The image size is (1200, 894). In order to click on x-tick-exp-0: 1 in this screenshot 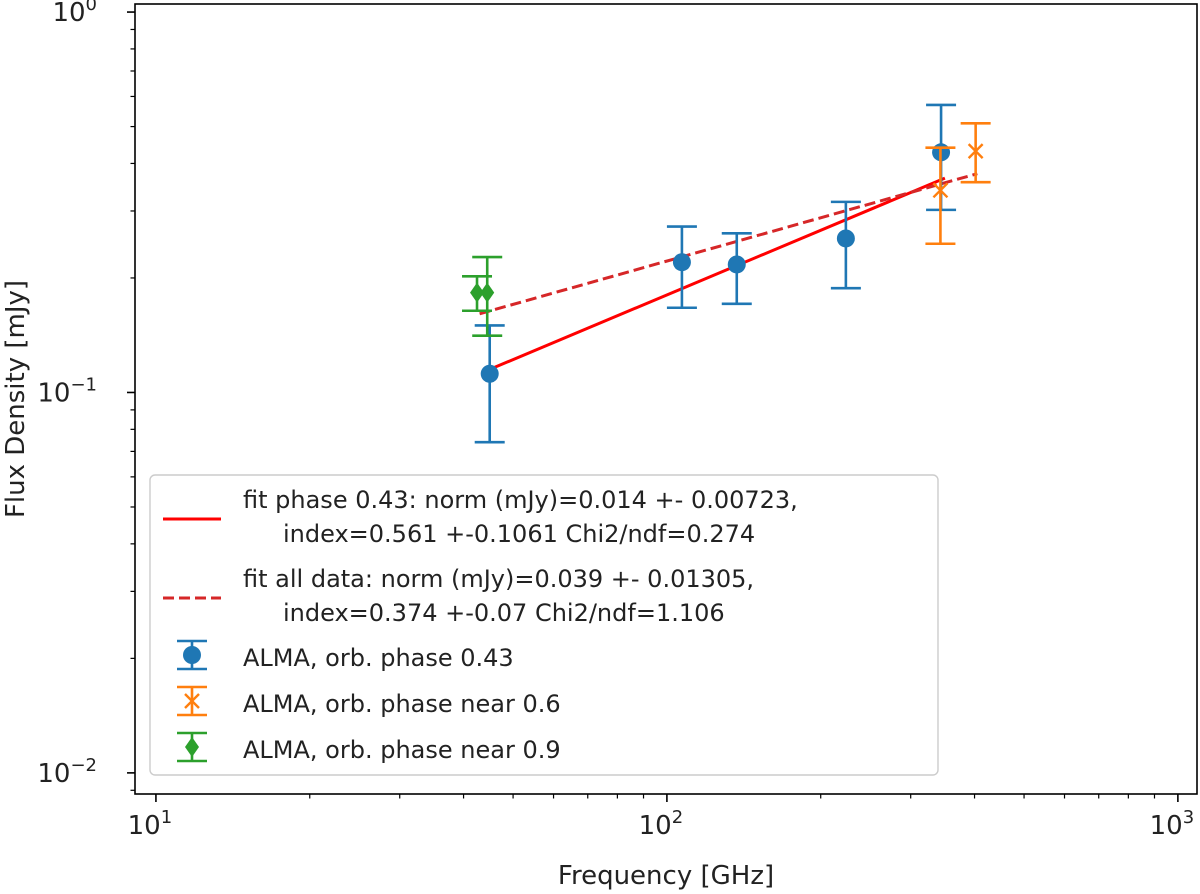, I will do `click(166, 817)`.